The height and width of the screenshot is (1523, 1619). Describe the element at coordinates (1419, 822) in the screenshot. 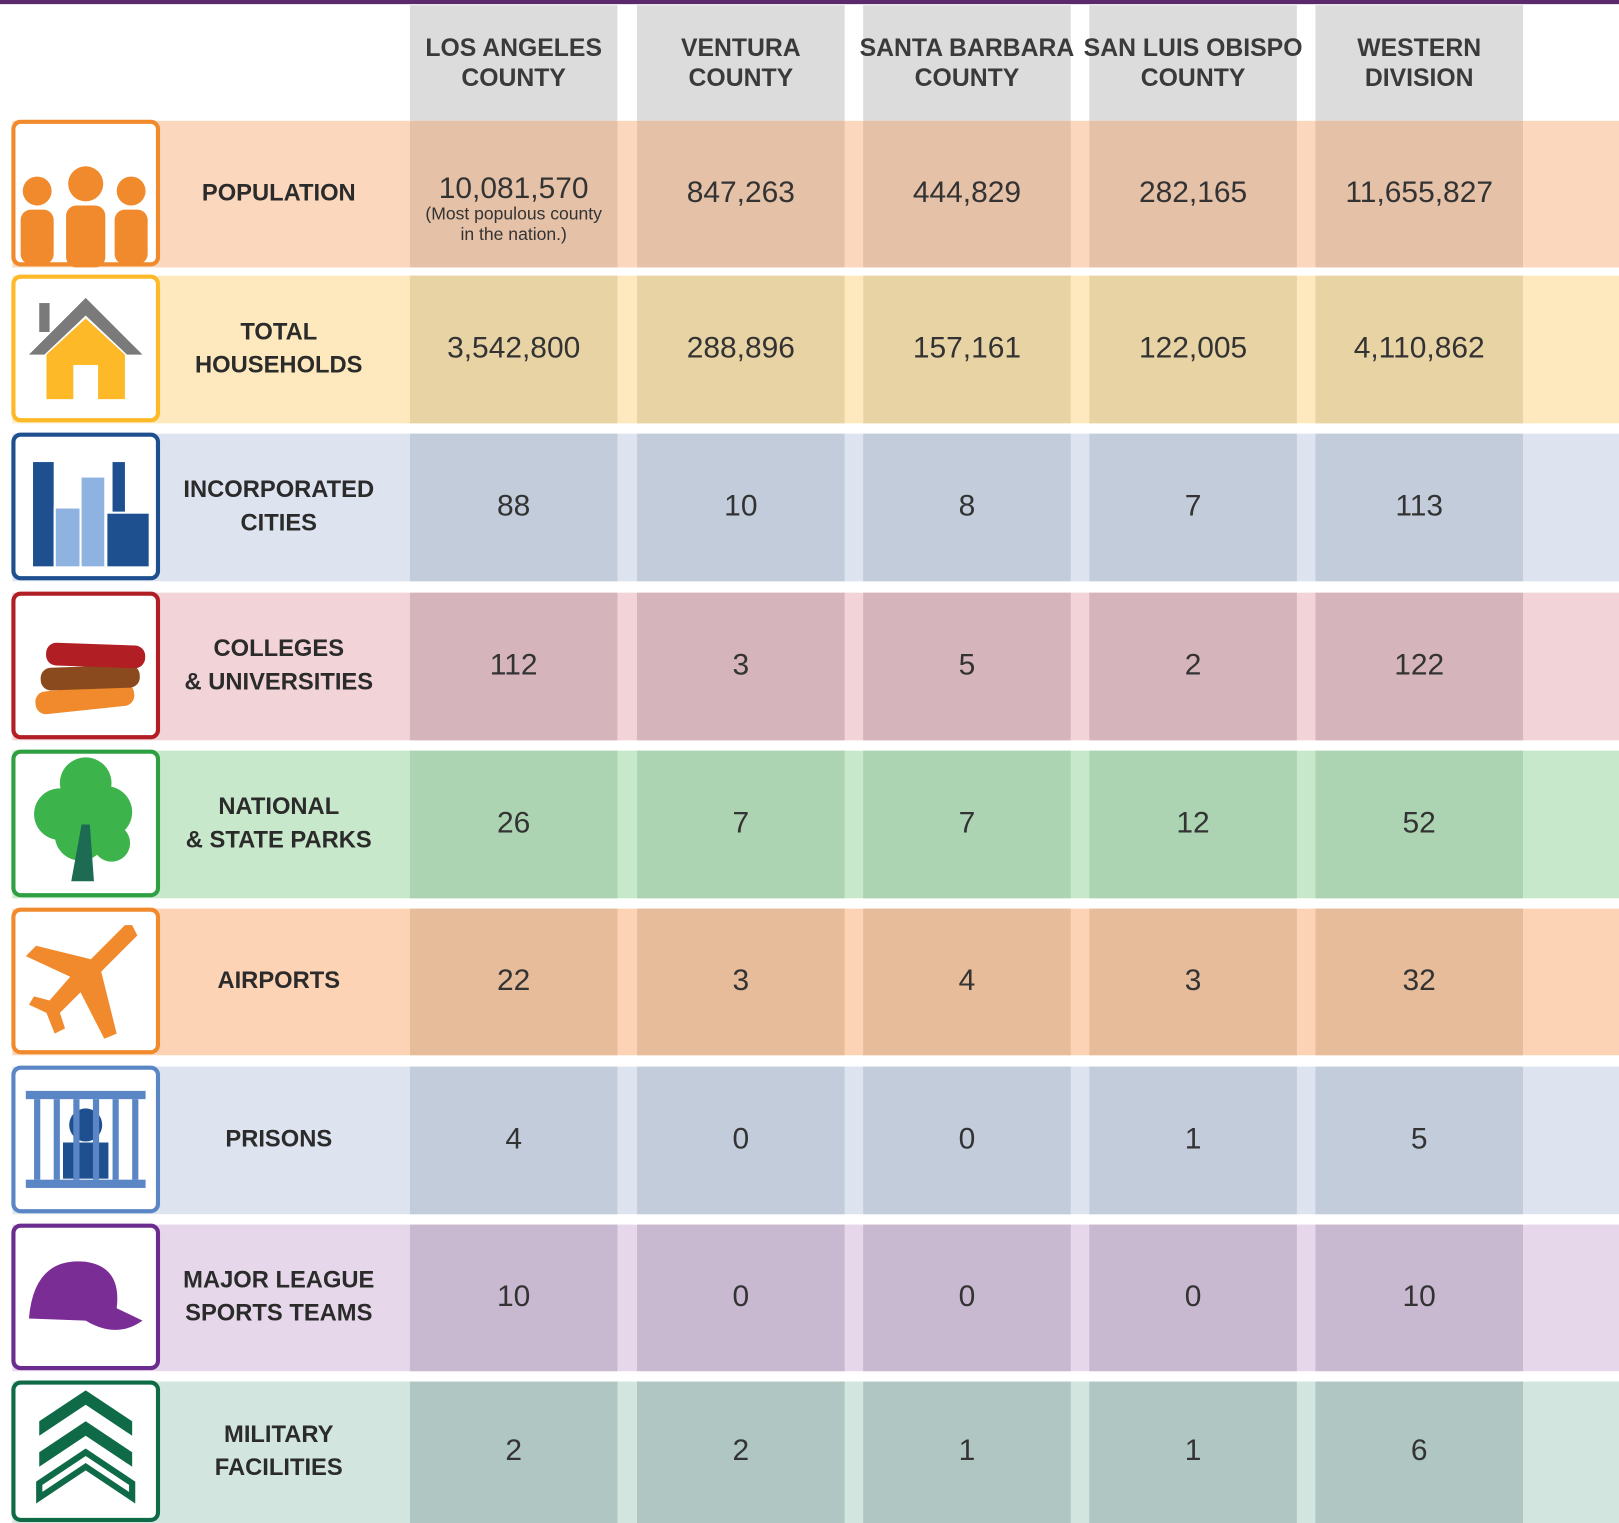

I see `cell-value: 52` at that location.